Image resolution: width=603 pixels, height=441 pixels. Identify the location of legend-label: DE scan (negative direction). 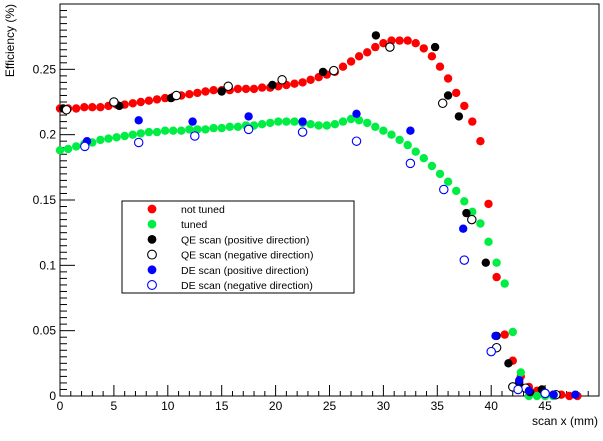
(247, 286).